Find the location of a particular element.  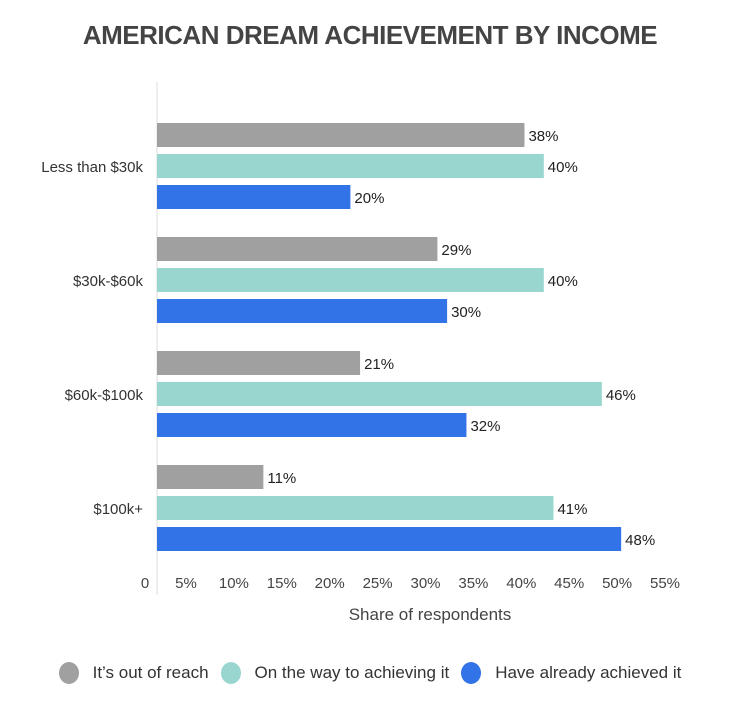

chart-title: AMERICAN DREAM ACHIEVEMENT BY INCOME is located at coordinates (370, 35).